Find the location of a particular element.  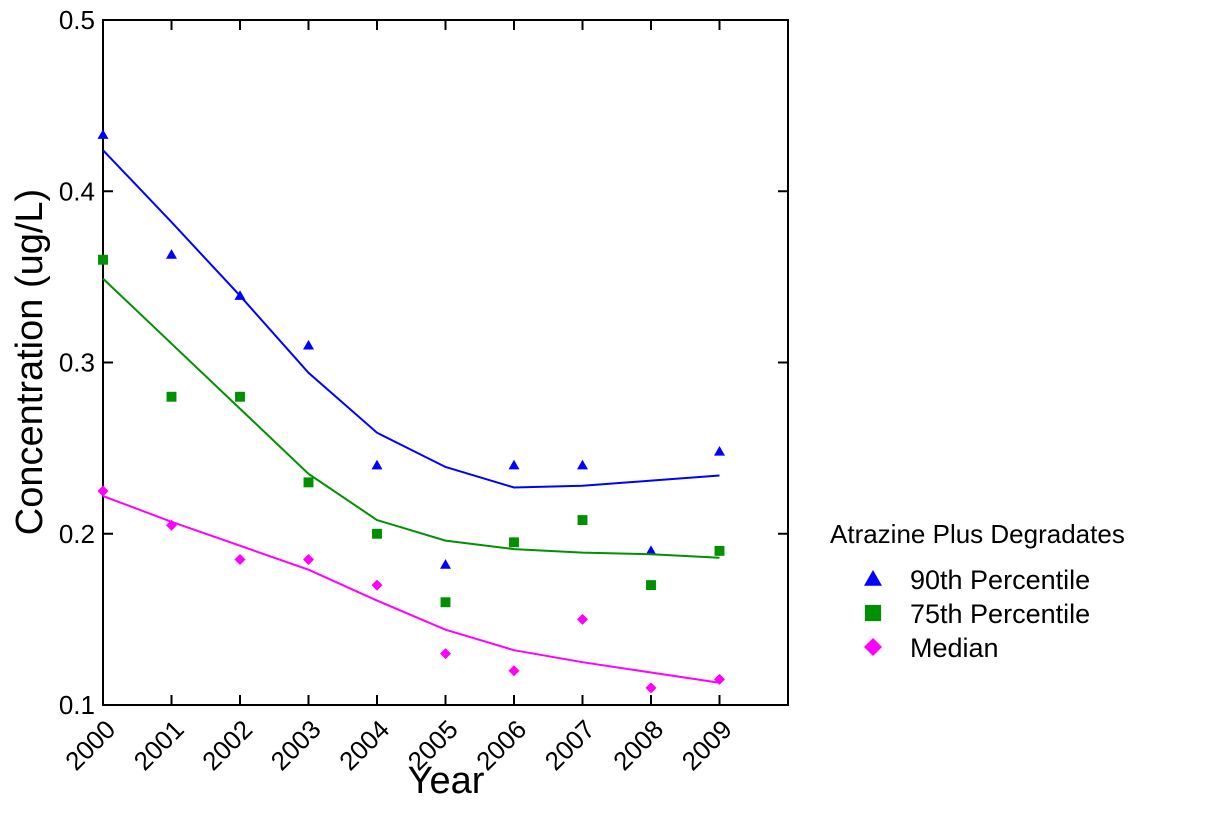

legend-marker-75th-percentile is located at coordinates (873, 613).